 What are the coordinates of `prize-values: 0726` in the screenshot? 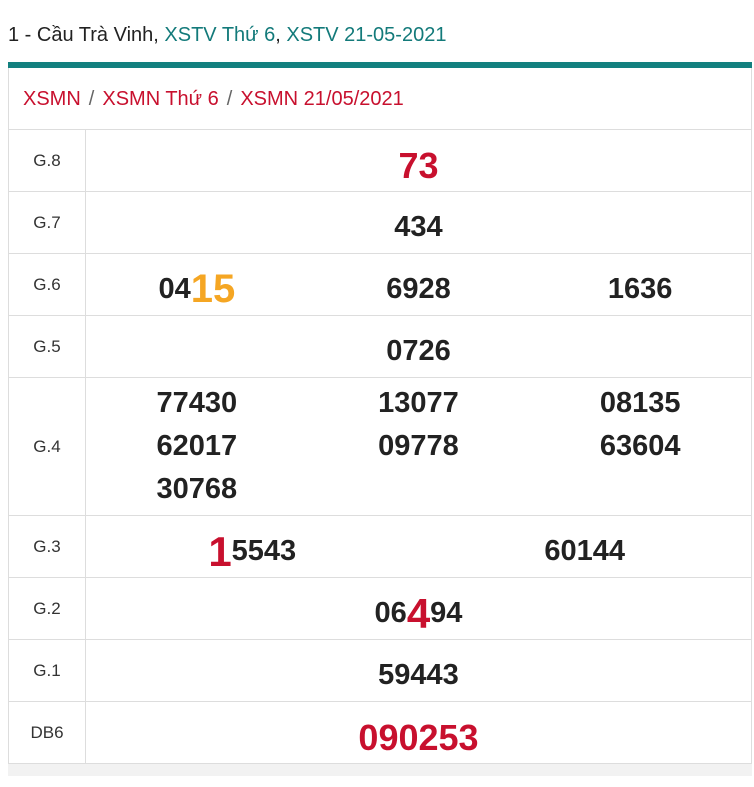 It's located at (418, 346).